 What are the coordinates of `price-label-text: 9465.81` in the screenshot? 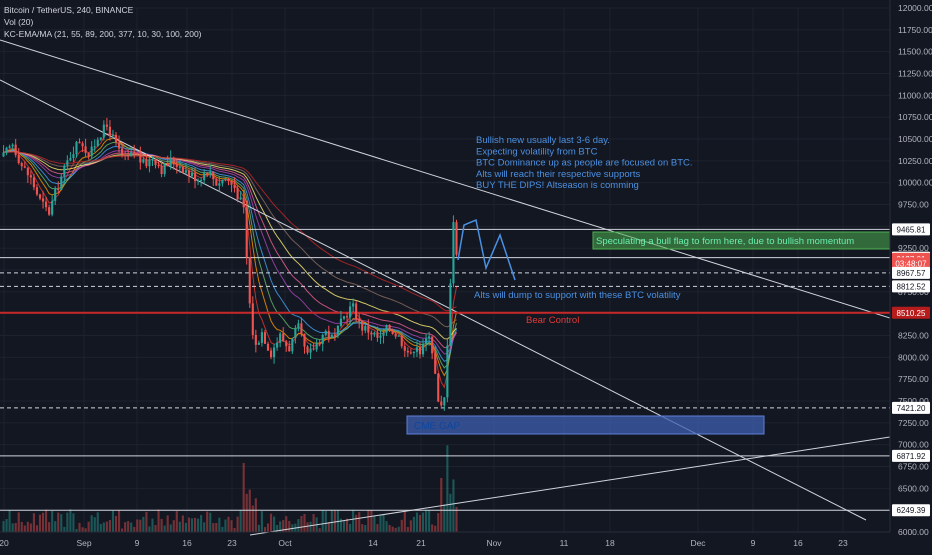 It's located at (911, 229).